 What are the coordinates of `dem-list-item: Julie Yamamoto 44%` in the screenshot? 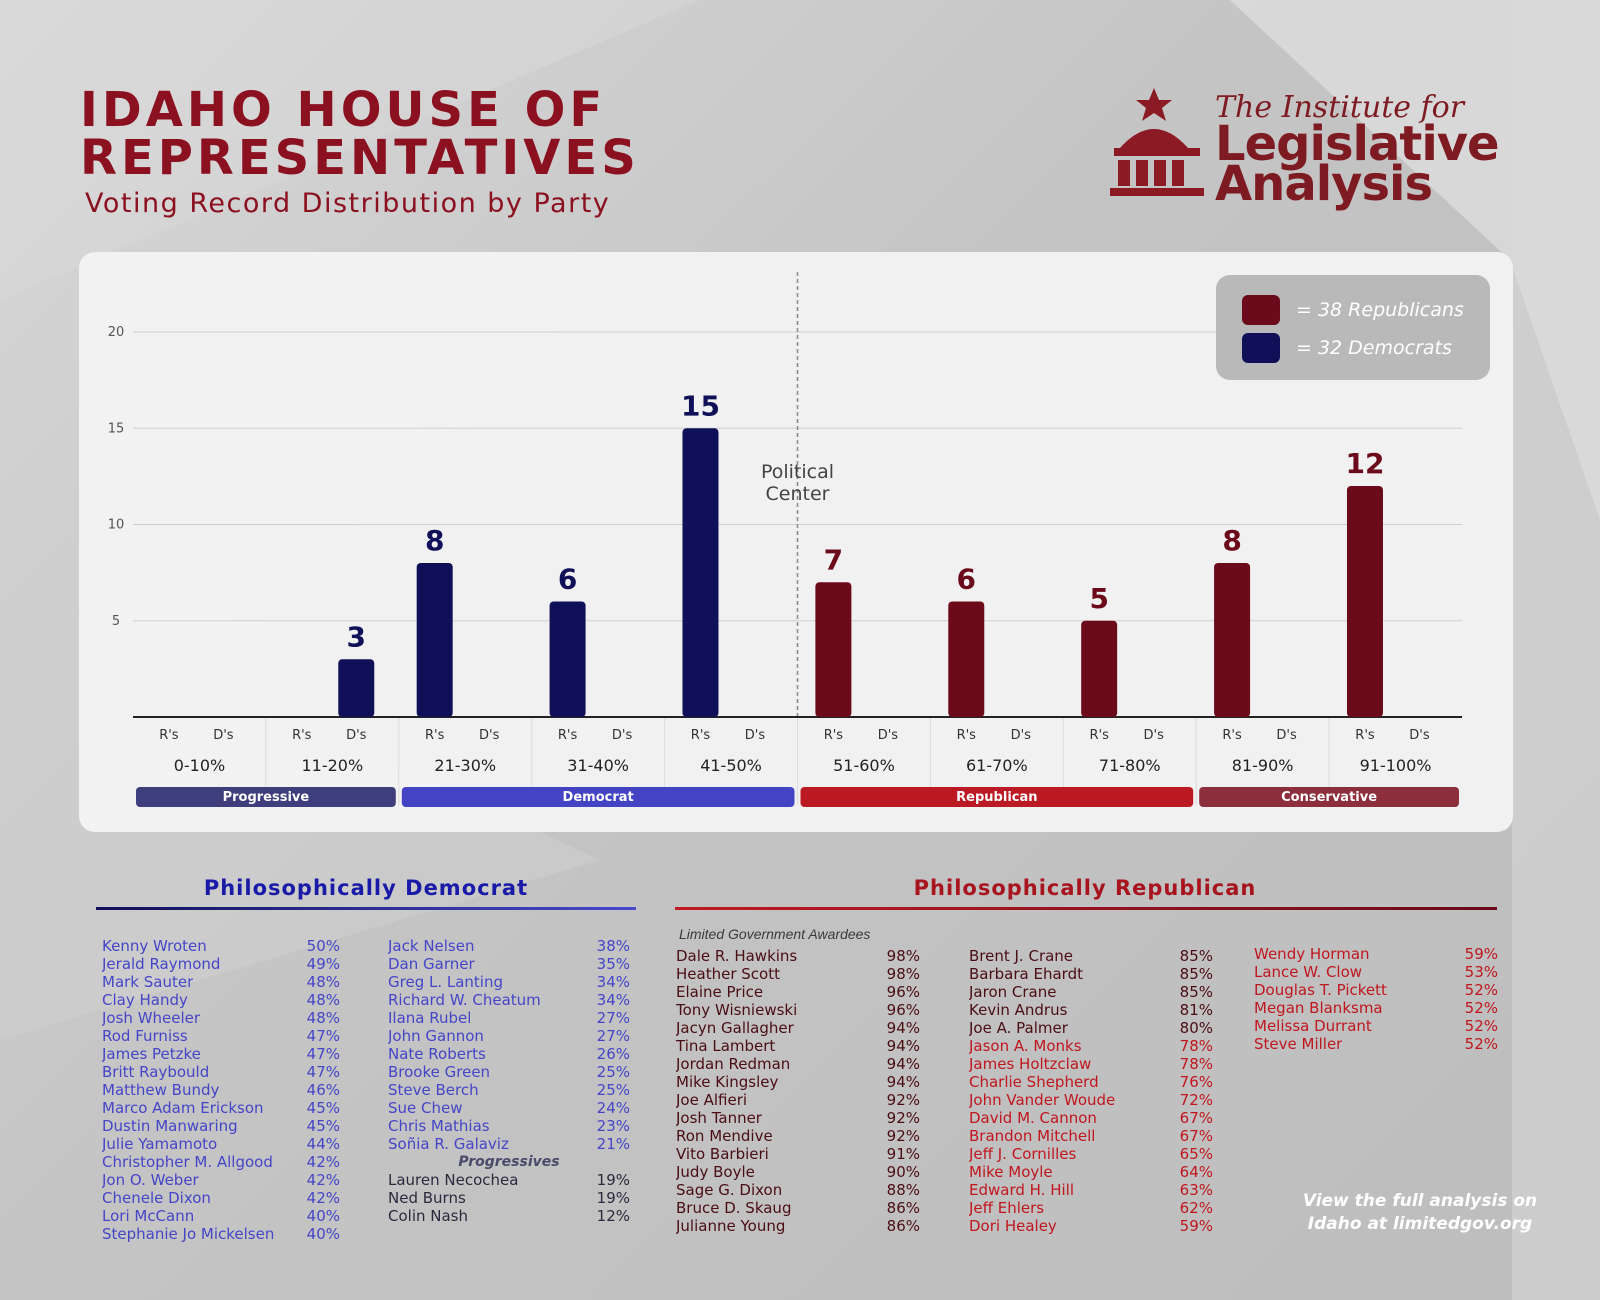 It's located at (221, 1144).